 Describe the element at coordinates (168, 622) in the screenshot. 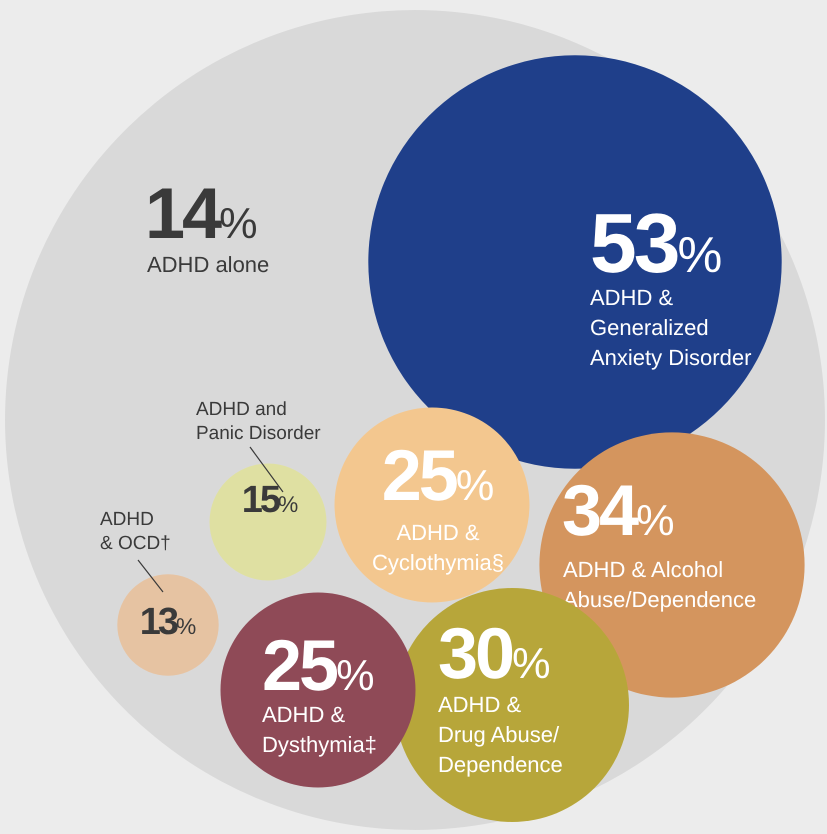

I see `data-label: 13%` at that location.